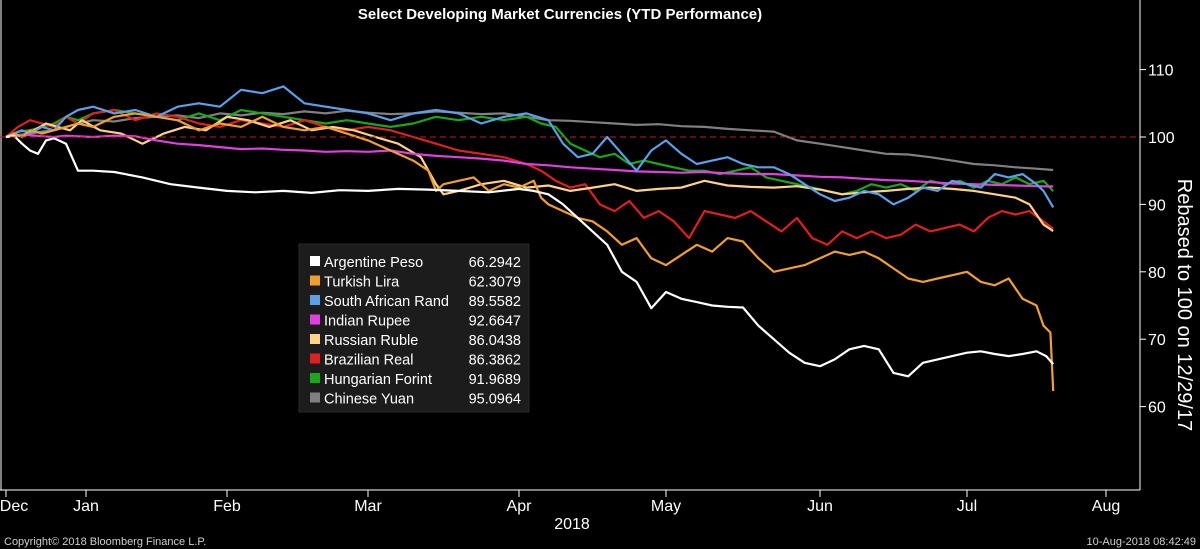  What do you see at coordinates (495, 283) in the screenshot?
I see `legend-value: 62.3079` at bounding box center [495, 283].